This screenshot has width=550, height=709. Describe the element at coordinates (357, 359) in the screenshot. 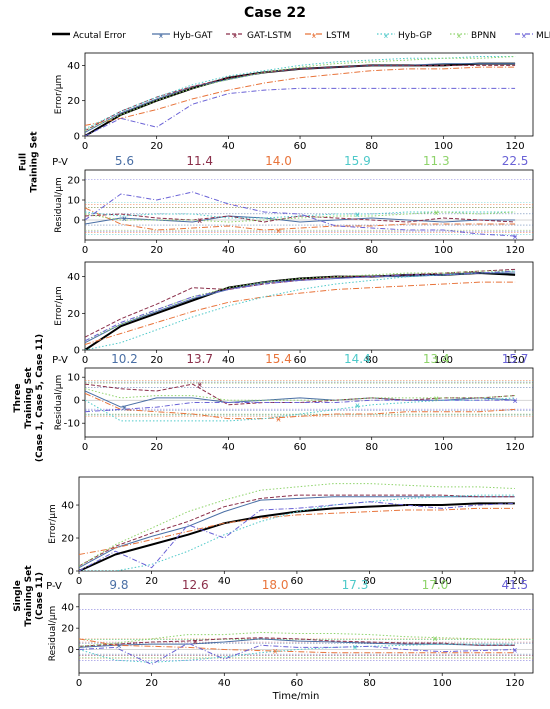

I see `pv-value-hyb-gp: 14.4` at that location.